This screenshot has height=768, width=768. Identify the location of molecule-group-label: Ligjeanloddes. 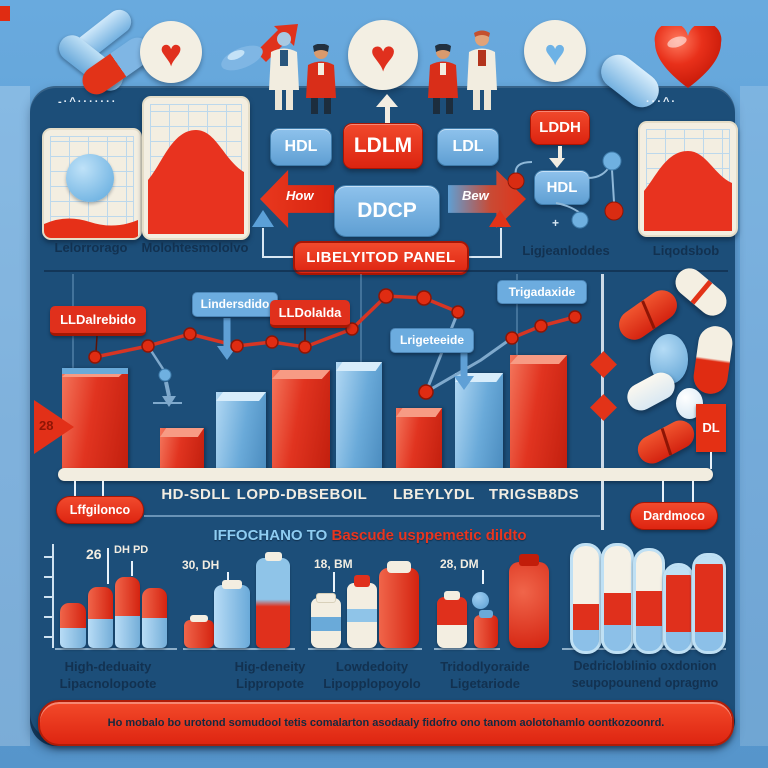
(566, 250).